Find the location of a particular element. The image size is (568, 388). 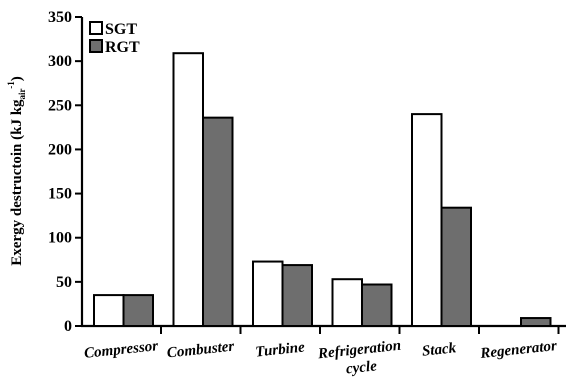

bar-sgt-stack is located at coordinates (427, 220).